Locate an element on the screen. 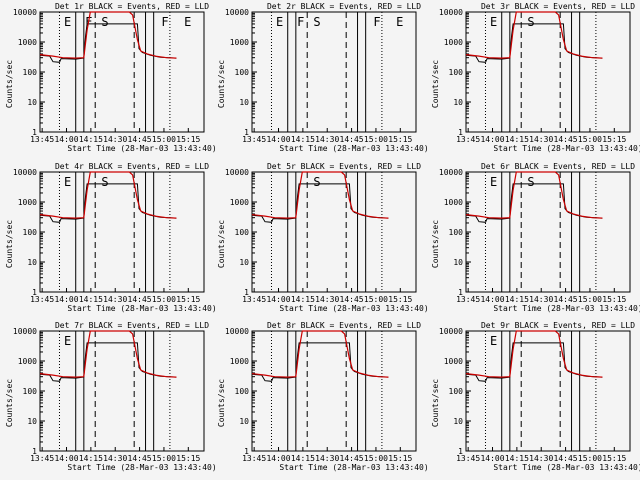 This screenshot has width=640, height=480. panel-title: Det 6r BLACK = Events, RED = LLD is located at coordinates (558, 166).